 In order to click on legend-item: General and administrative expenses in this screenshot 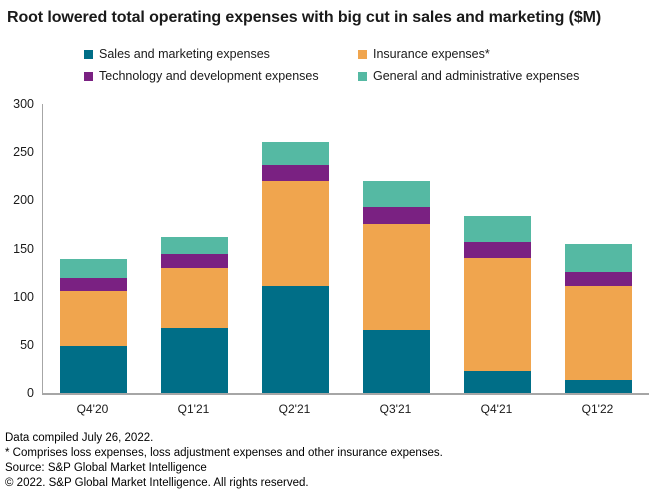, I will do `click(468, 76)`.